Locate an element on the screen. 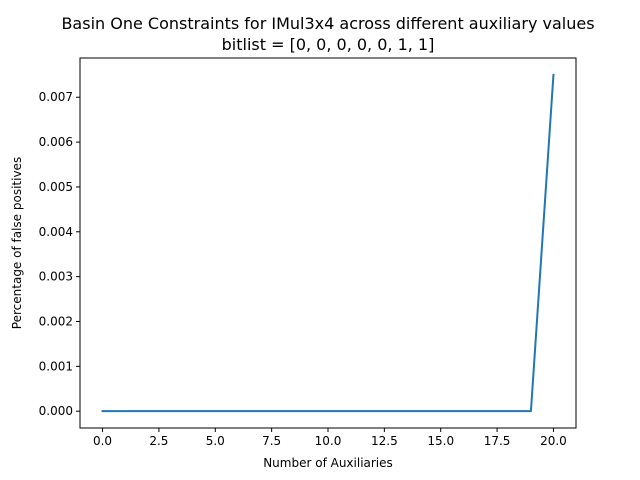 This screenshot has height=480, width=640. x-tick-label: 12.5 is located at coordinates (384, 441).